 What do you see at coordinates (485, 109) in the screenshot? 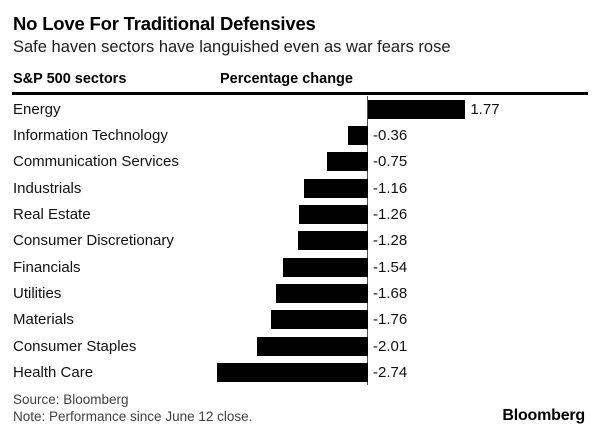
I see `value-label: 1.77` at bounding box center [485, 109].